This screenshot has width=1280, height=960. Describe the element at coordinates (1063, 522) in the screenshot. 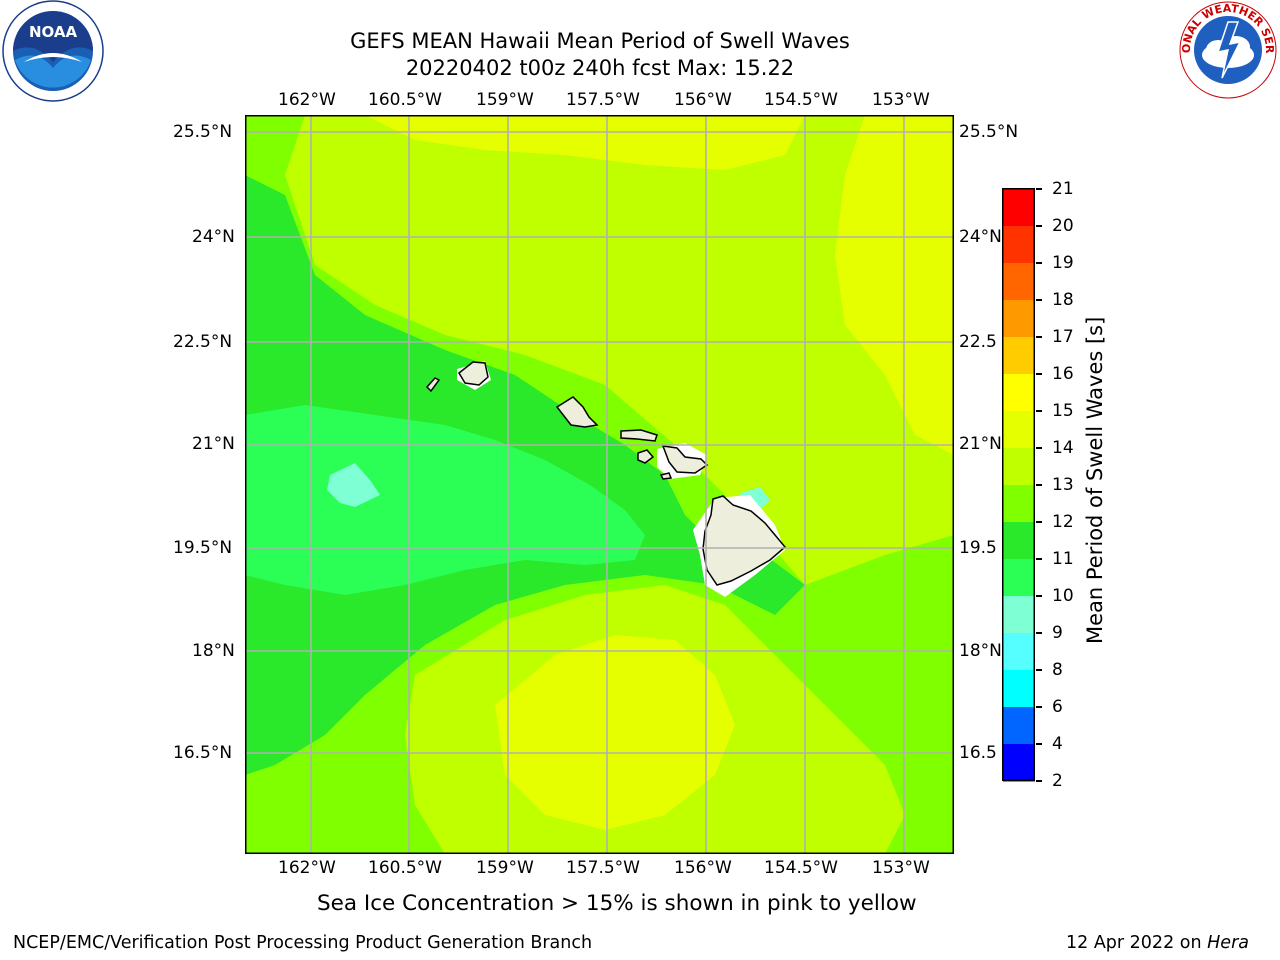

I see `colorbar-tick-label: 12` at that location.